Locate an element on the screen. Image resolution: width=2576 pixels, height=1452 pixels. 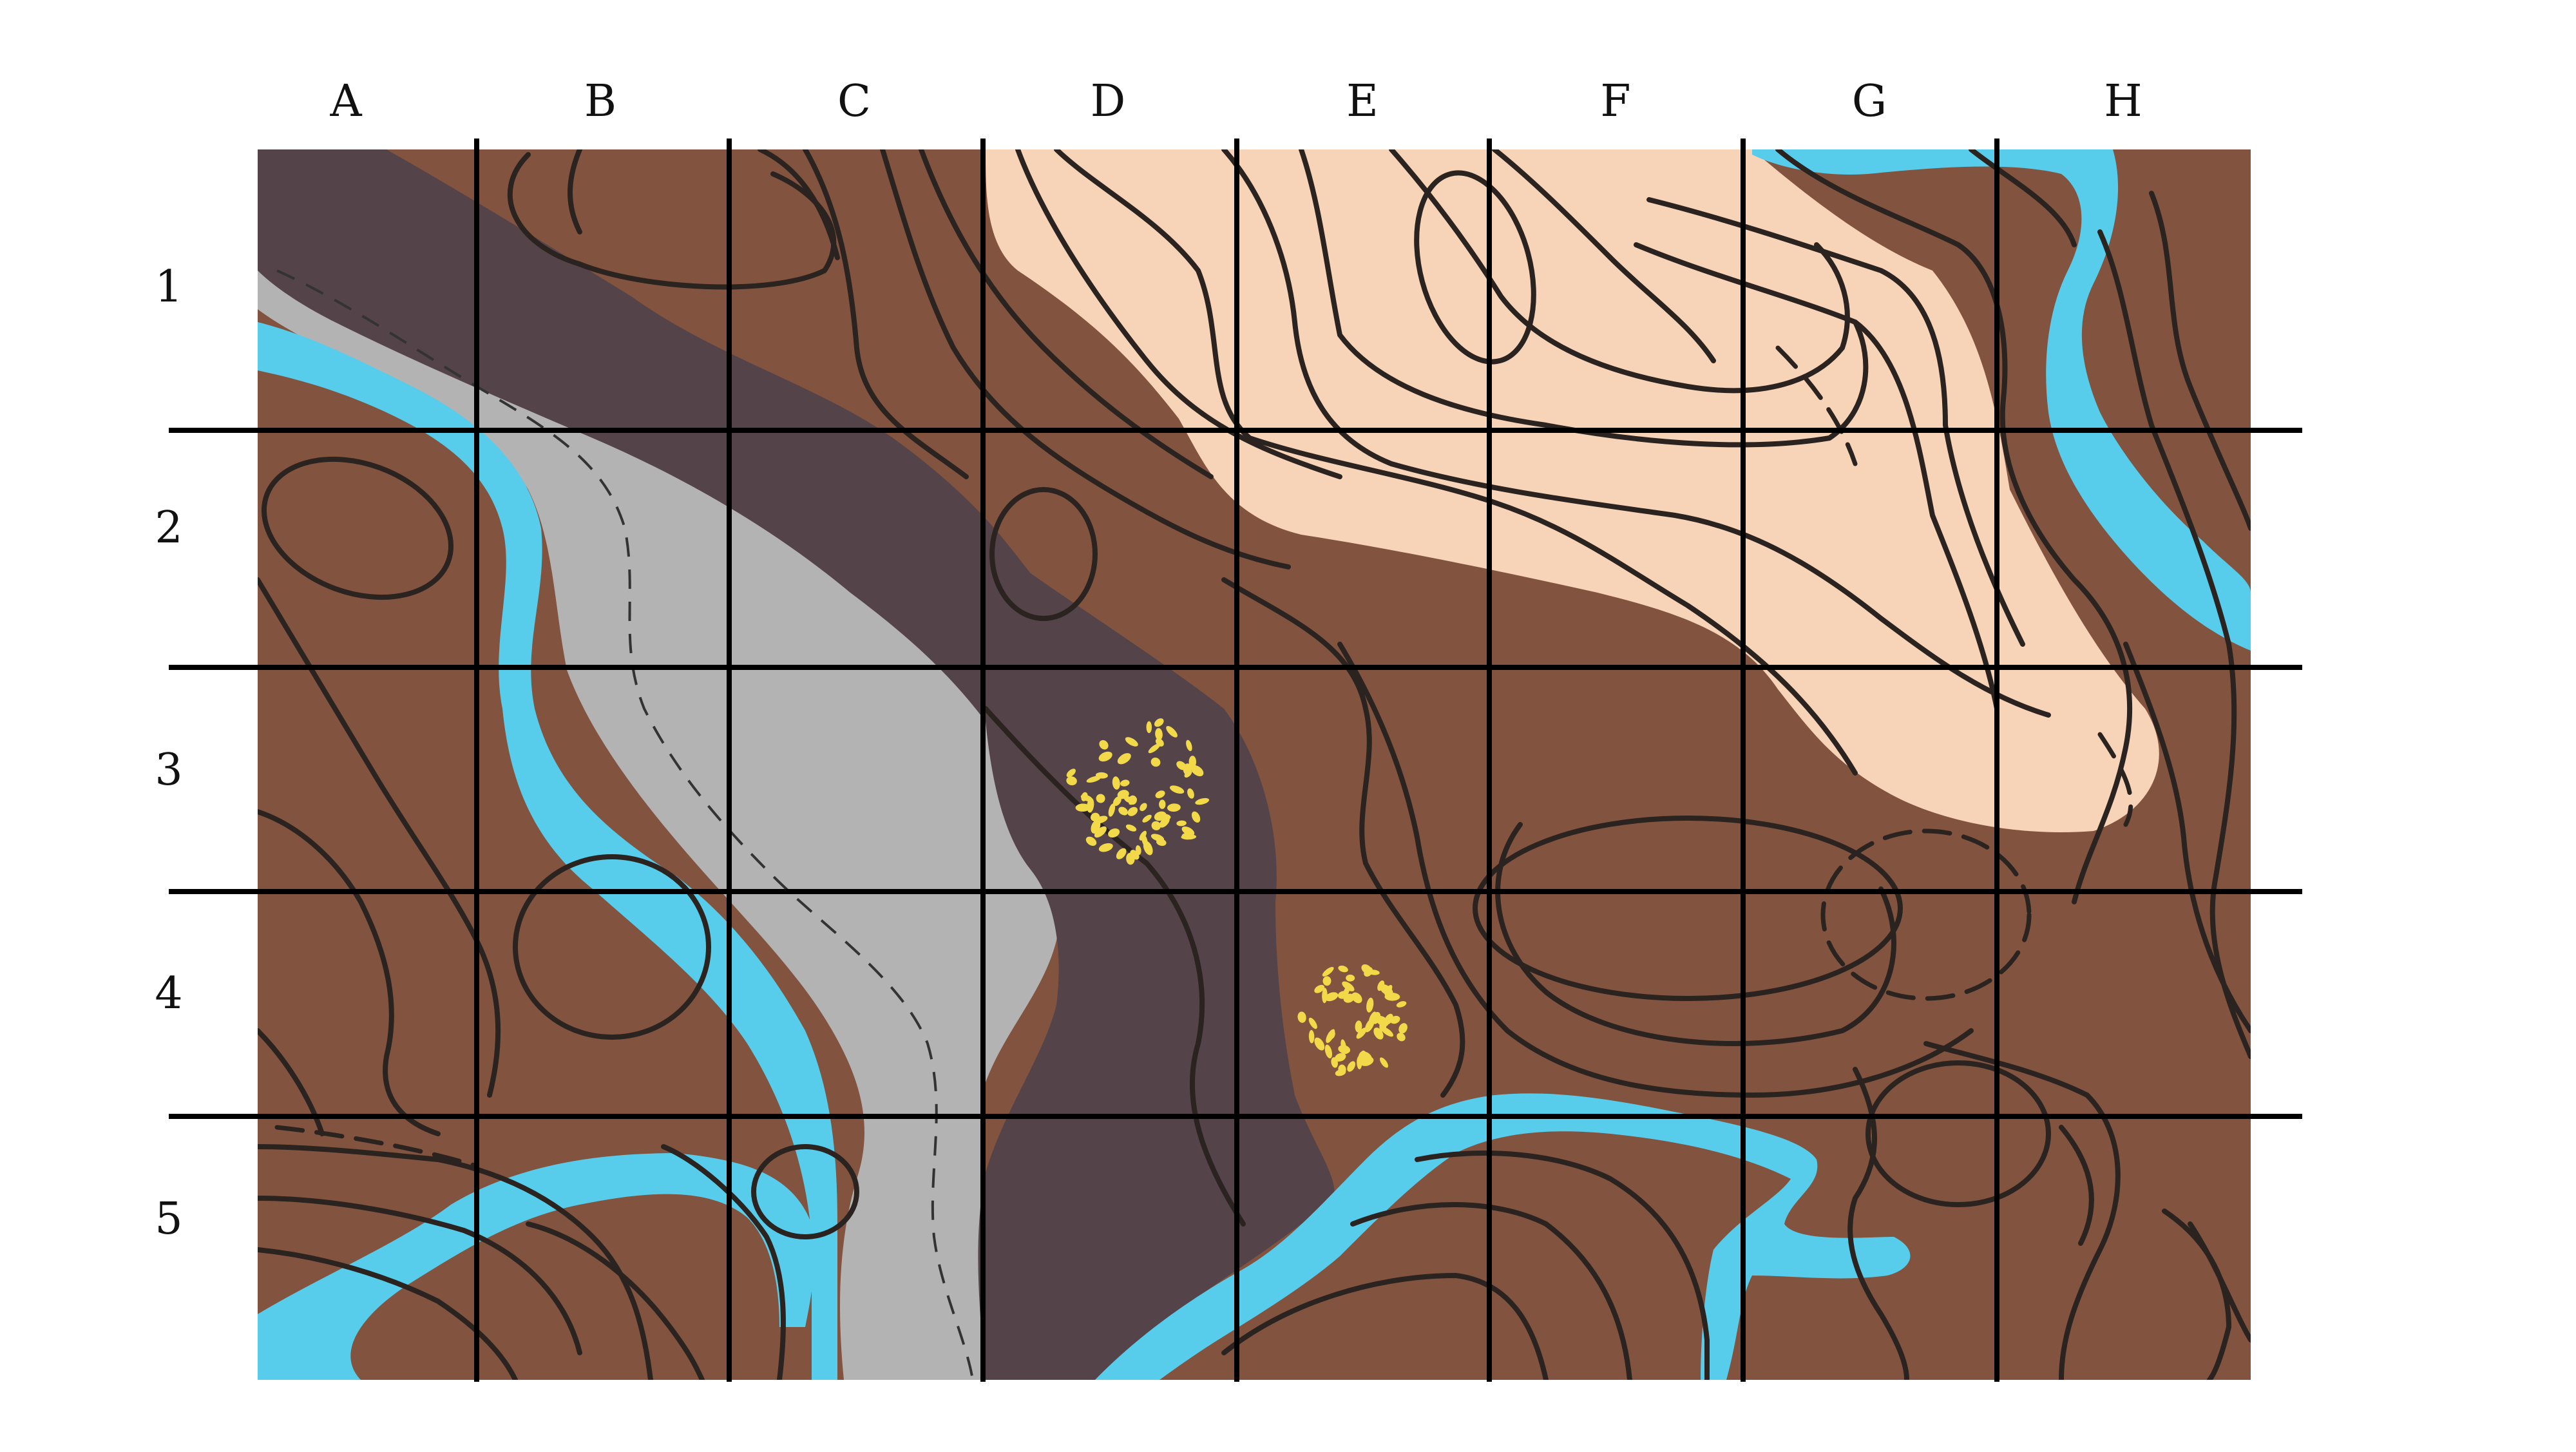
row-label-1: 1 is located at coordinates (168, 287).